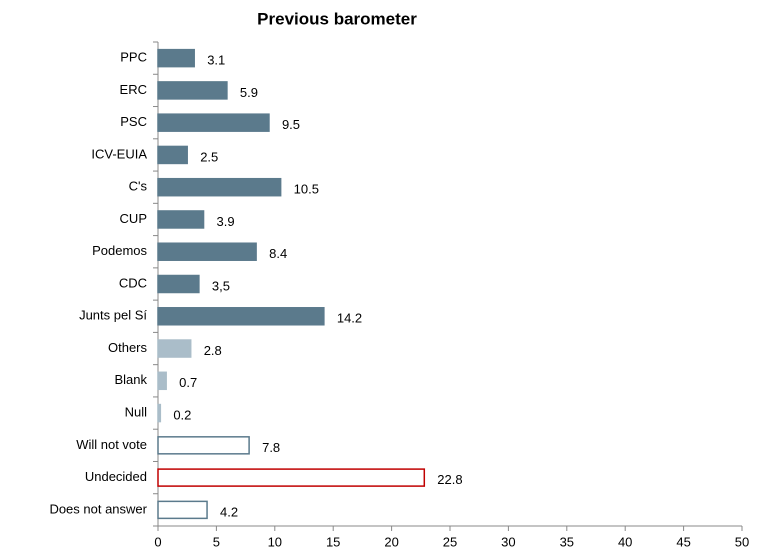  I want to click on x-tick-label: 20, so click(391, 541).